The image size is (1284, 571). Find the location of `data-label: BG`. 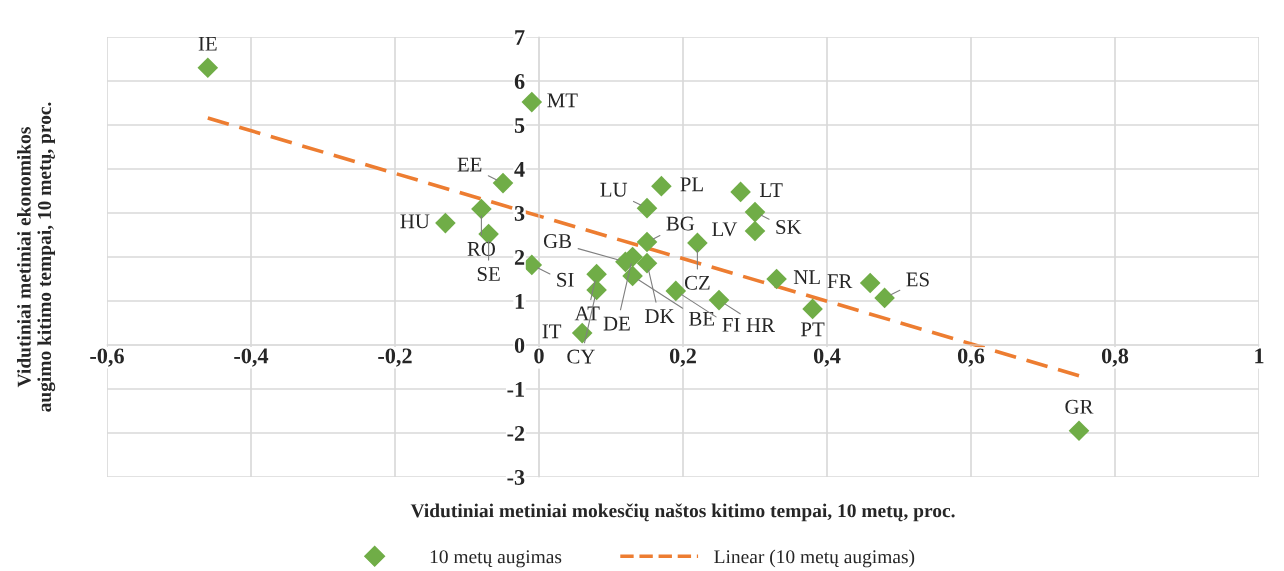

data-label: BG is located at coordinates (680, 223).